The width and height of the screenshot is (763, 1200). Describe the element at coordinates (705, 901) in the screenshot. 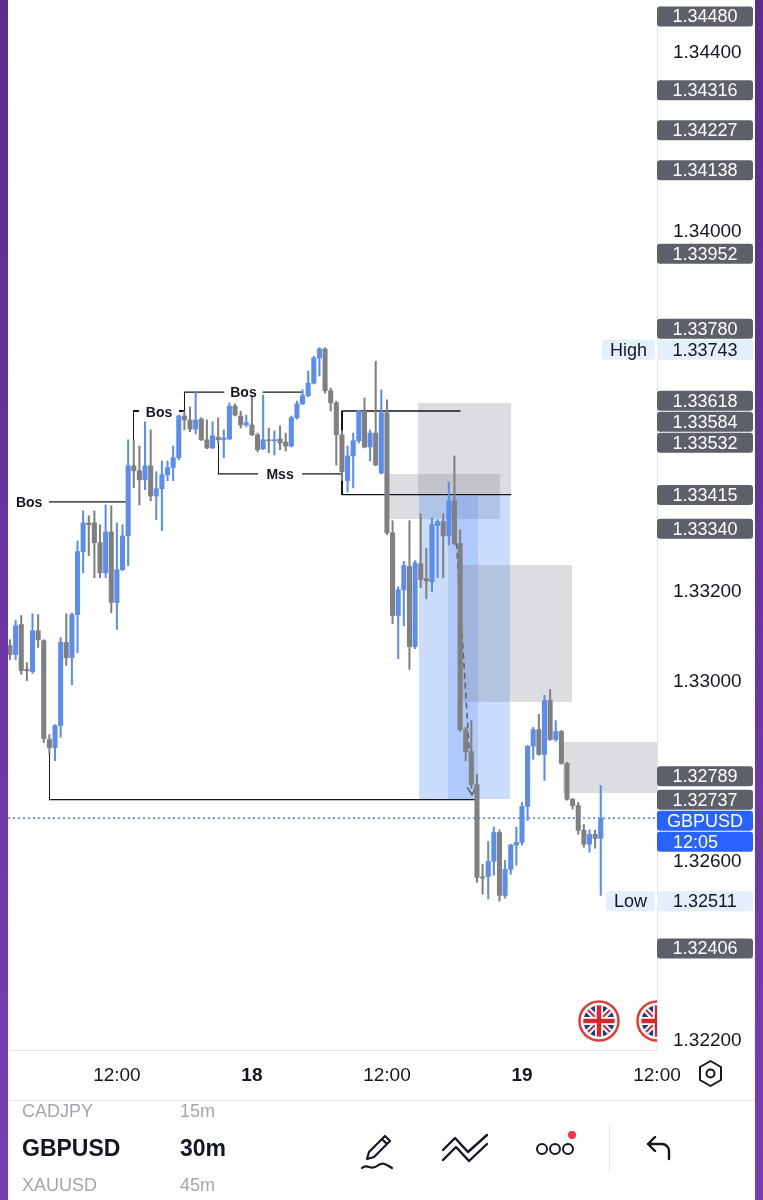

I see `y-tick-label: 1.32511` at that location.